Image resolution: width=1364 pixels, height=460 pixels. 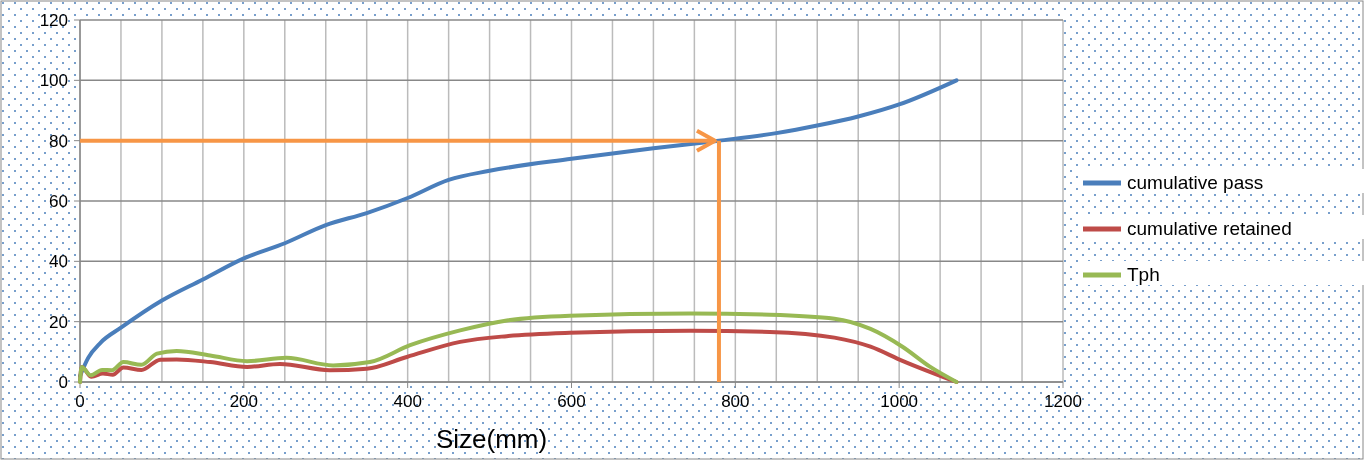 I want to click on line-series, so click(x=518, y=347).